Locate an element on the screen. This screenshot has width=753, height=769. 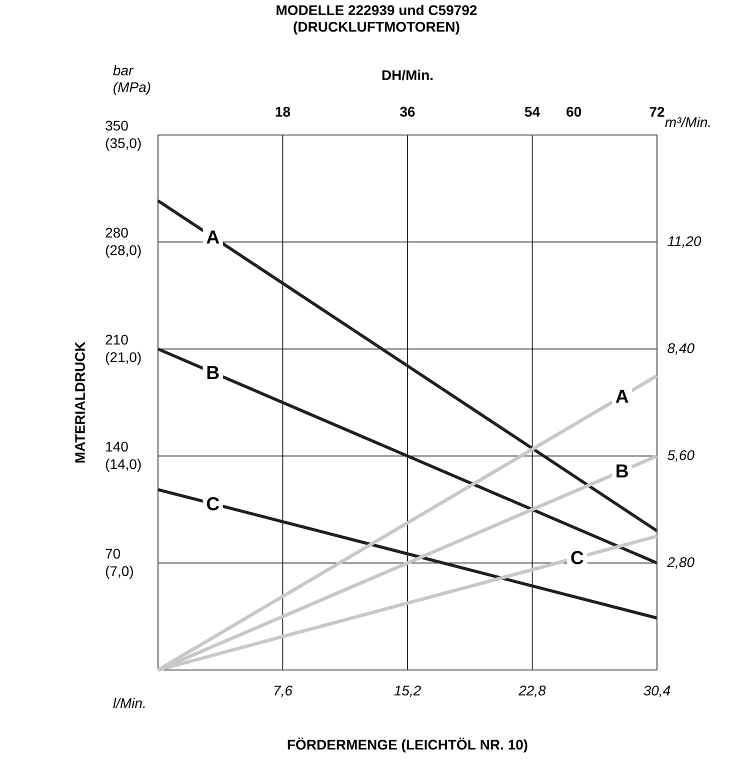
y-tick-label: 210 is located at coordinates (117, 339).